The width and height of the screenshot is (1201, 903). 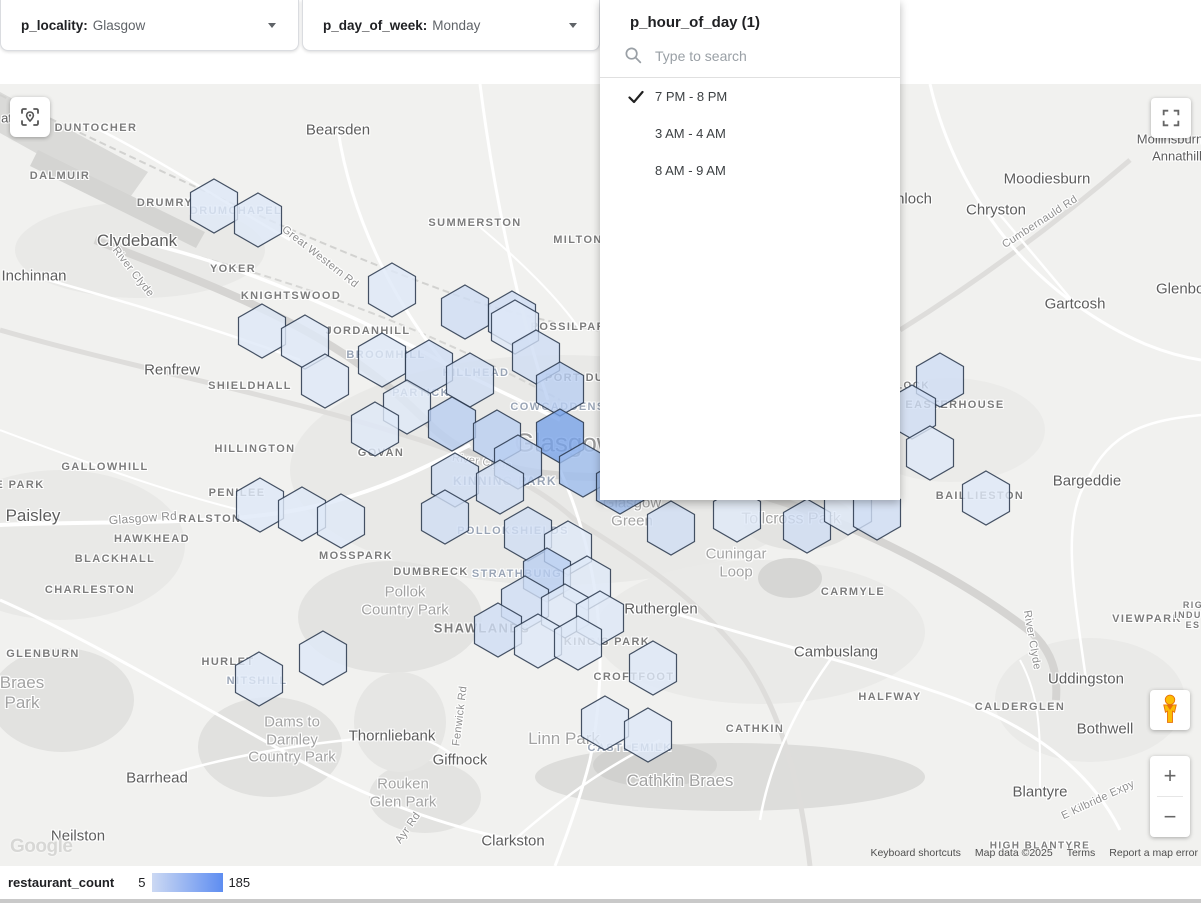 What do you see at coordinates (695, 22) in the screenshot?
I see `panel-title: p_hour_of_day (1)` at bounding box center [695, 22].